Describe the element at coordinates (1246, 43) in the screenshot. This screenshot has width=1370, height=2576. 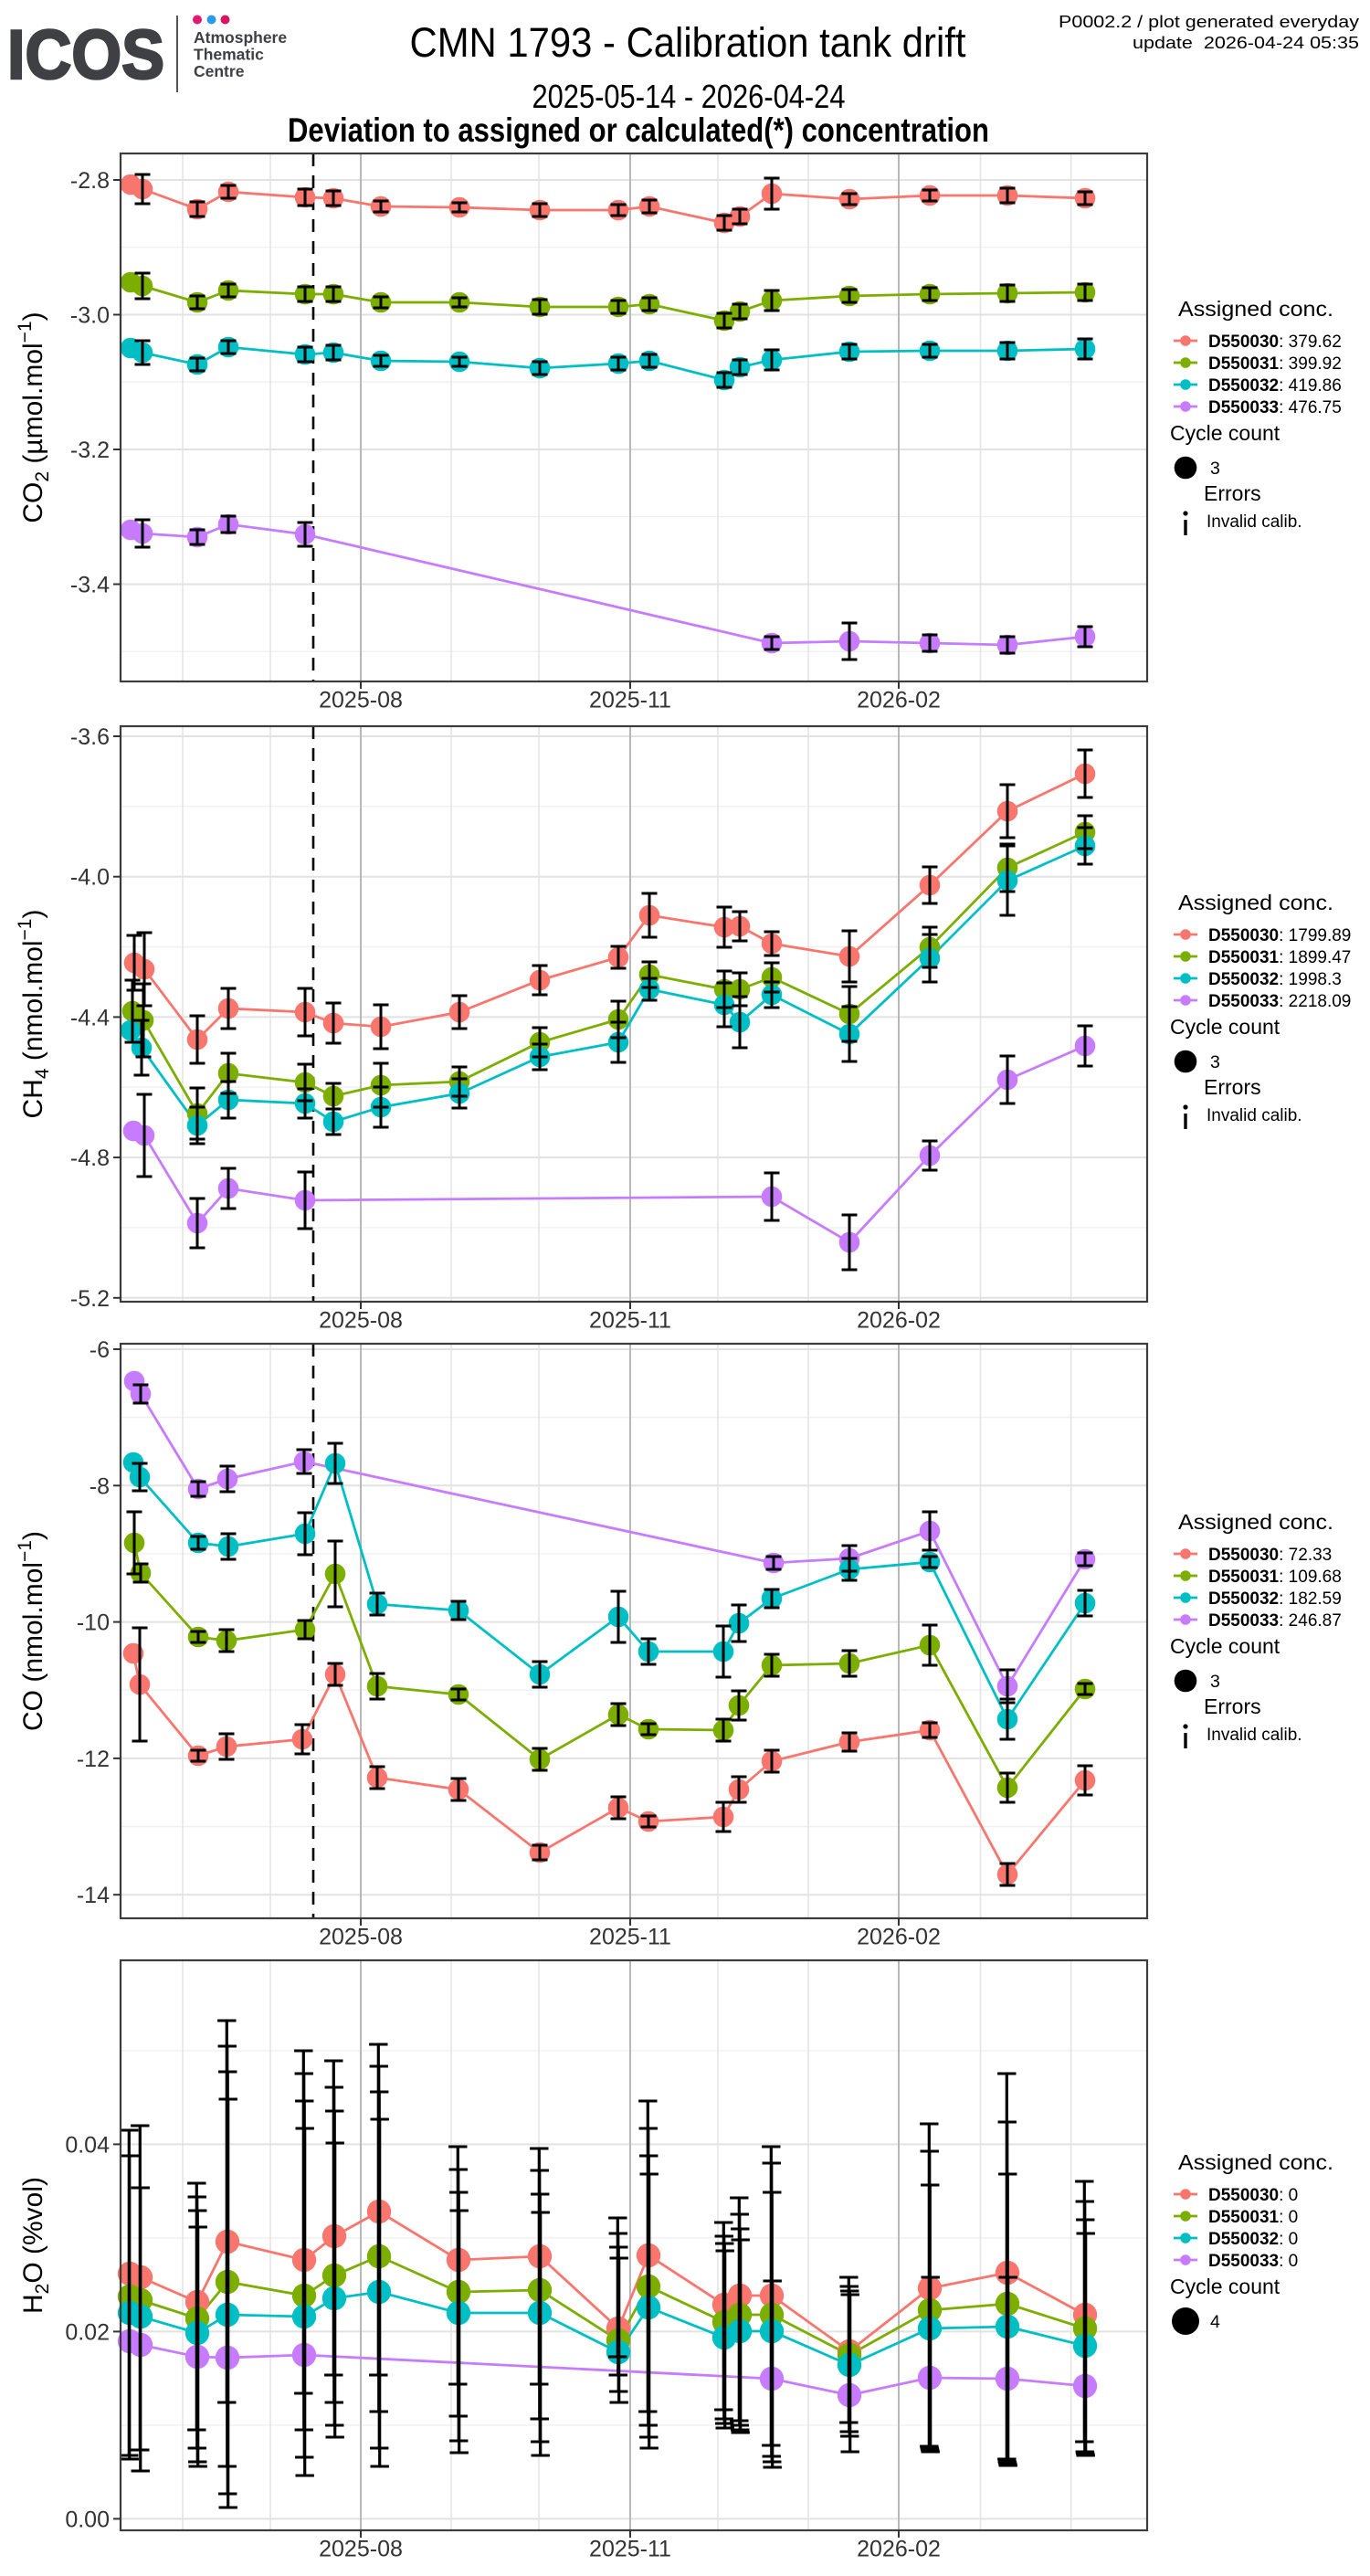
I see `svg-text: update 2026-04-24 05:35` at that location.